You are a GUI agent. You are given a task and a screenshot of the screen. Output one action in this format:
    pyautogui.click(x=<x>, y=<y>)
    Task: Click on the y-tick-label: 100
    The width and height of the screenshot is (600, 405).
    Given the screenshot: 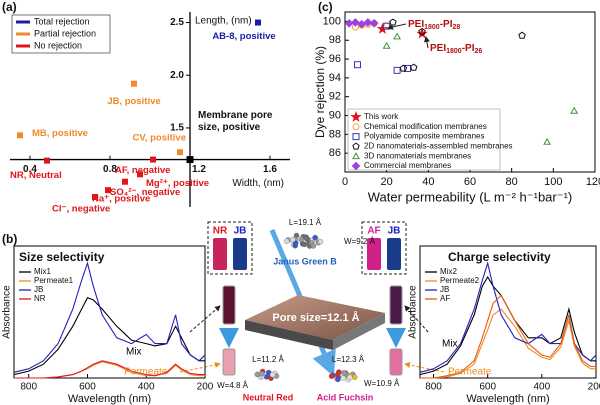 What is the action you would take?
    pyautogui.click(x=332, y=21)
    